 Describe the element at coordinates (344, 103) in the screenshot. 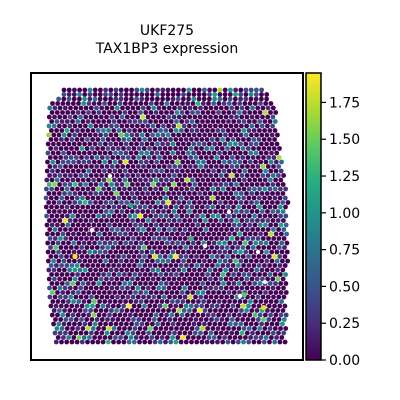

I see `colorbar-tick-label: 1.75` at that location.